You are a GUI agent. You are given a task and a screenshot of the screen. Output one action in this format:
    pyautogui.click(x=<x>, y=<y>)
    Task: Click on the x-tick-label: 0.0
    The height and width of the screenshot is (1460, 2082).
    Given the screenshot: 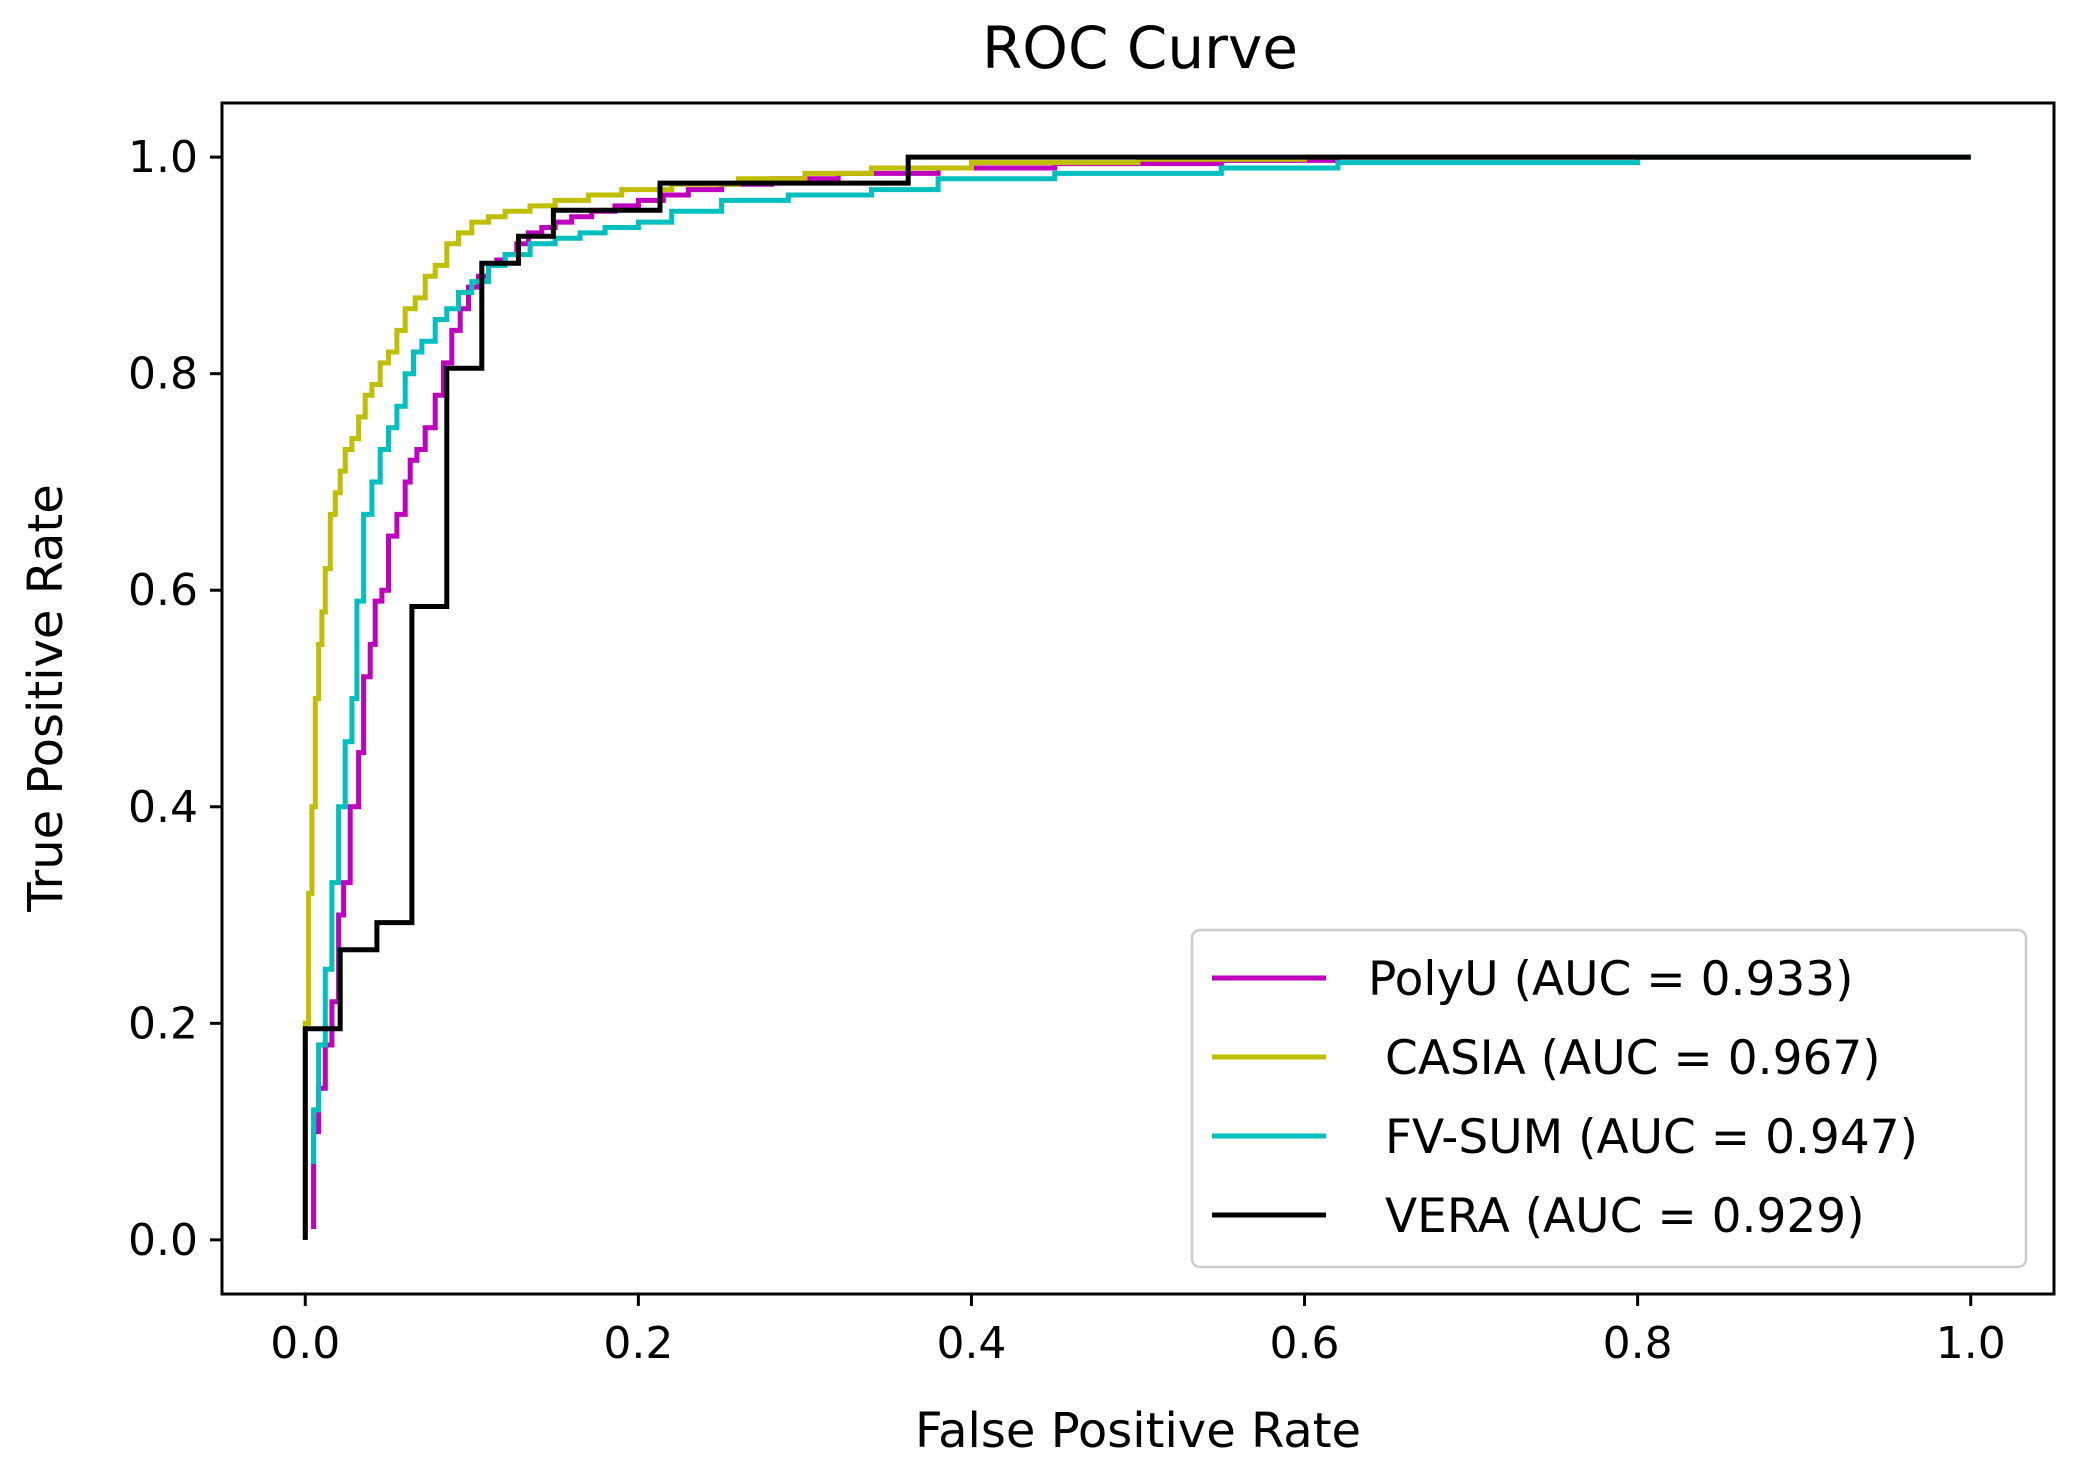 What is the action you would take?
    pyautogui.click(x=305, y=1343)
    